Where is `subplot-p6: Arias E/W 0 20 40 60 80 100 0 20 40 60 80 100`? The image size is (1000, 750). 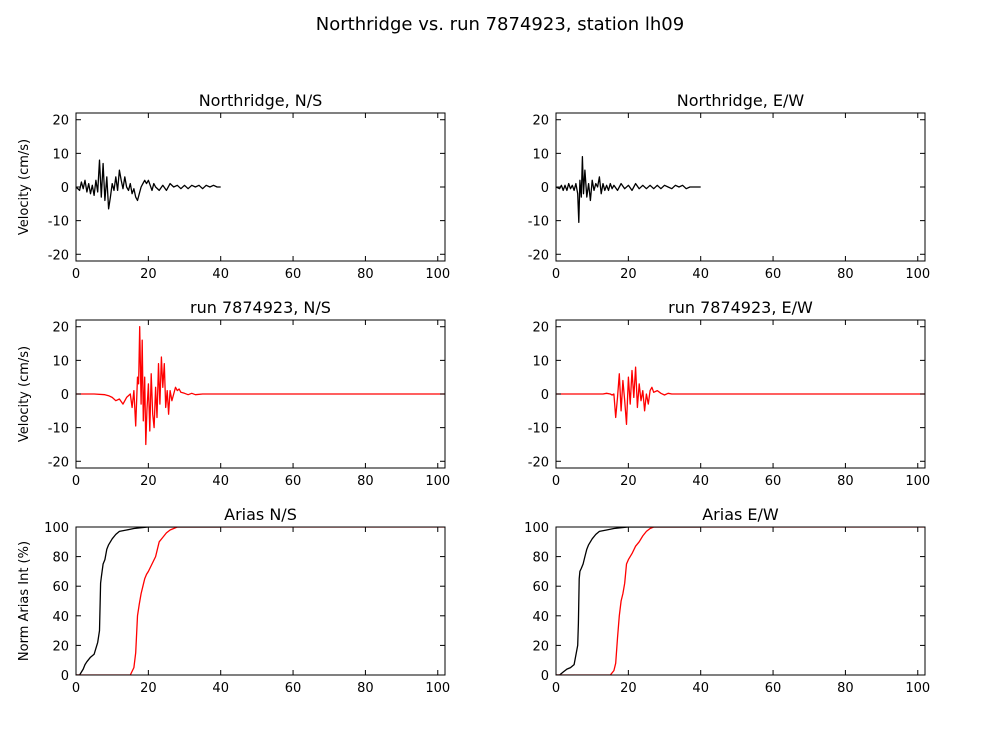 subplot-p6: Arias E/W 0 20 40 60 80 100 0 20 40 60 80 100 is located at coordinates (727, 600).